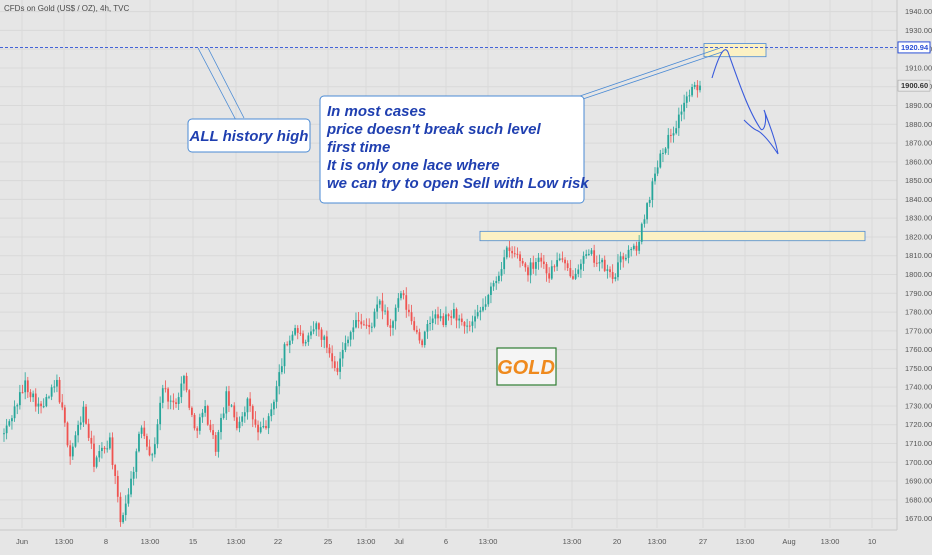  Describe the element at coordinates (918, 11) in the screenshot. I see `y-tick-label: 1940.00` at that location.